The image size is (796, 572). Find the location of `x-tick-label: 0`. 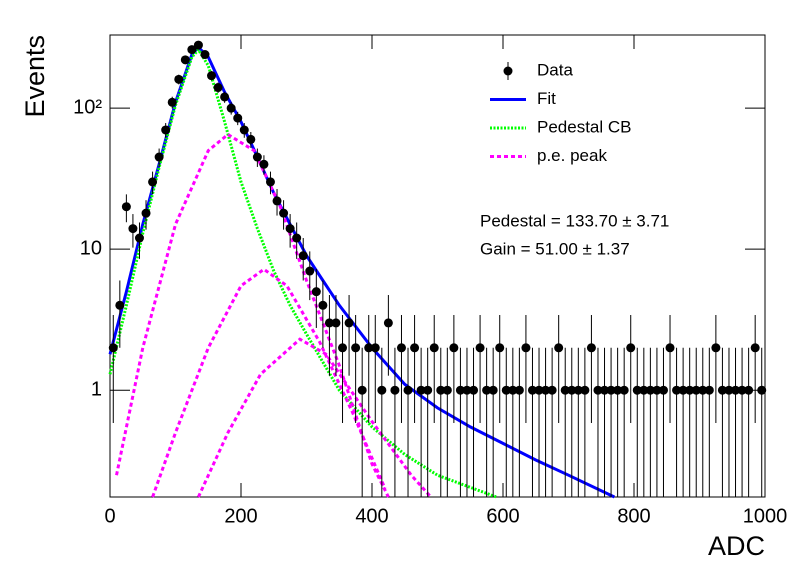

x-tick-label: 0 is located at coordinates (109, 516).